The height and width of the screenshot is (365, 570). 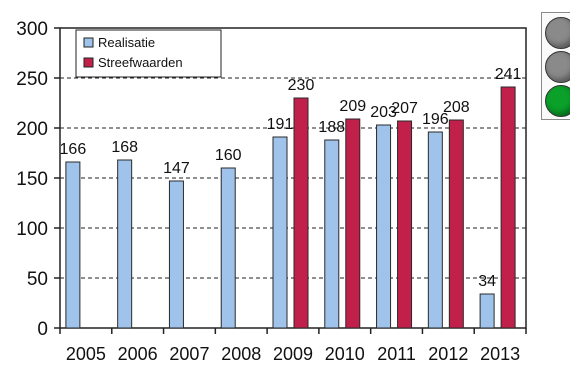 I want to click on data-label: 203, so click(x=383, y=112).